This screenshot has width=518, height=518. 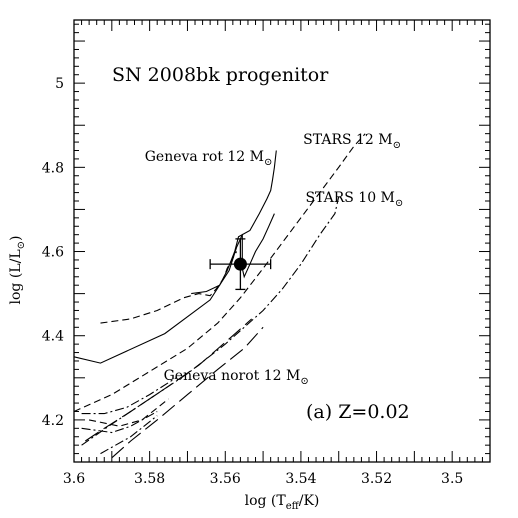 What do you see at coordinates (266, 501) in the screenshot?
I see `x-axis-label-prefix: log (T` at bounding box center [266, 501].